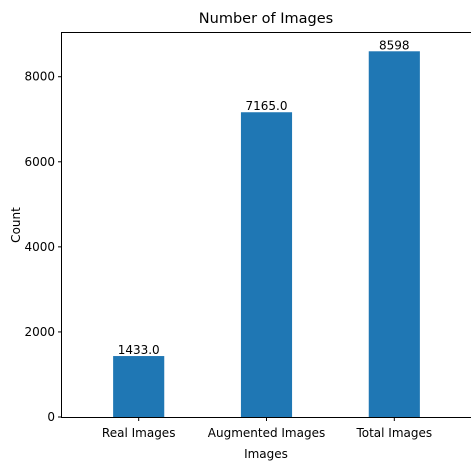  What do you see at coordinates (39, 332) in the screenshot?
I see `y-tick-label: 2000` at bounding box center [39, 332].